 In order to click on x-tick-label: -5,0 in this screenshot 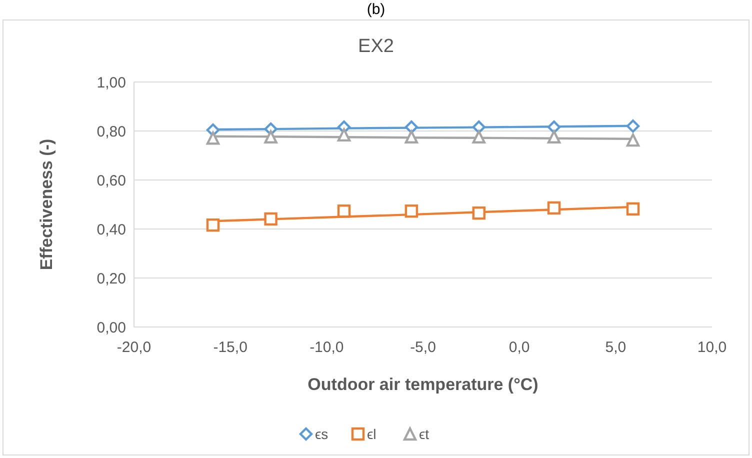, I will do `click(423, 347)`.